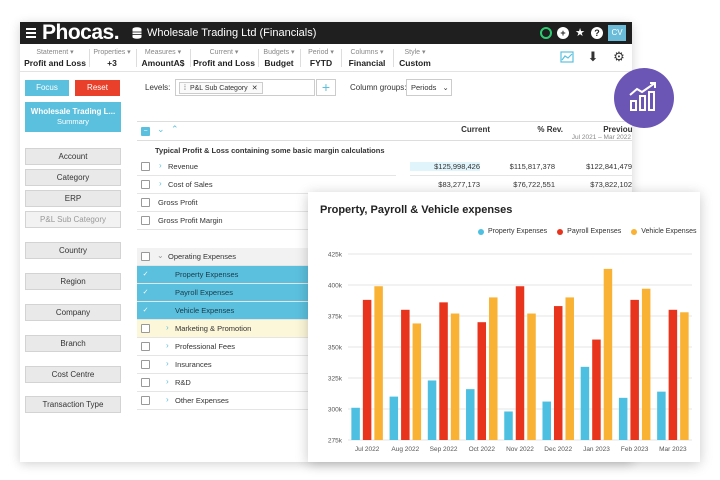  I want to click on table-row: › Other Expenses, so click(266, 401).